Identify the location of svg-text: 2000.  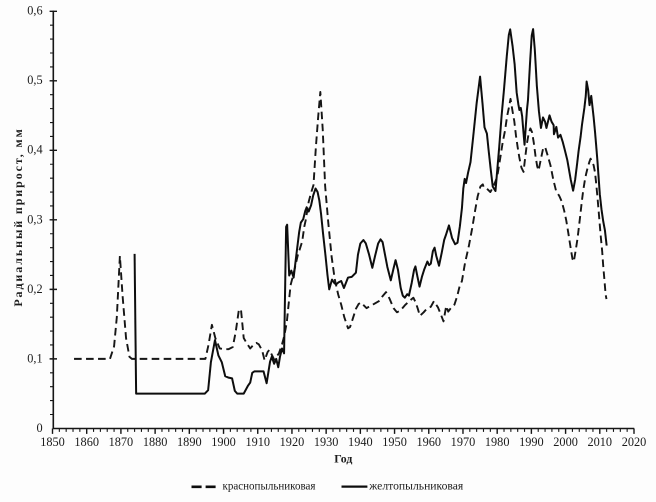
(565, 442).